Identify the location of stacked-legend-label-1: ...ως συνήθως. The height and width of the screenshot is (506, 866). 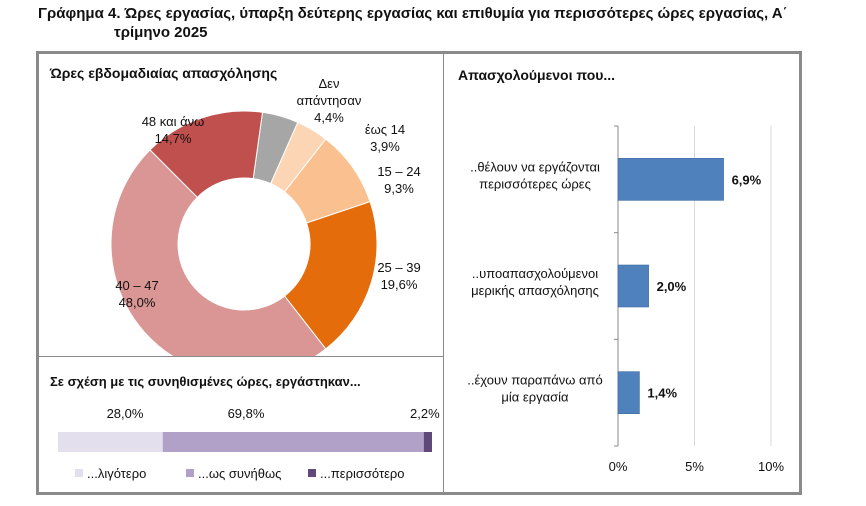
(239, 473).